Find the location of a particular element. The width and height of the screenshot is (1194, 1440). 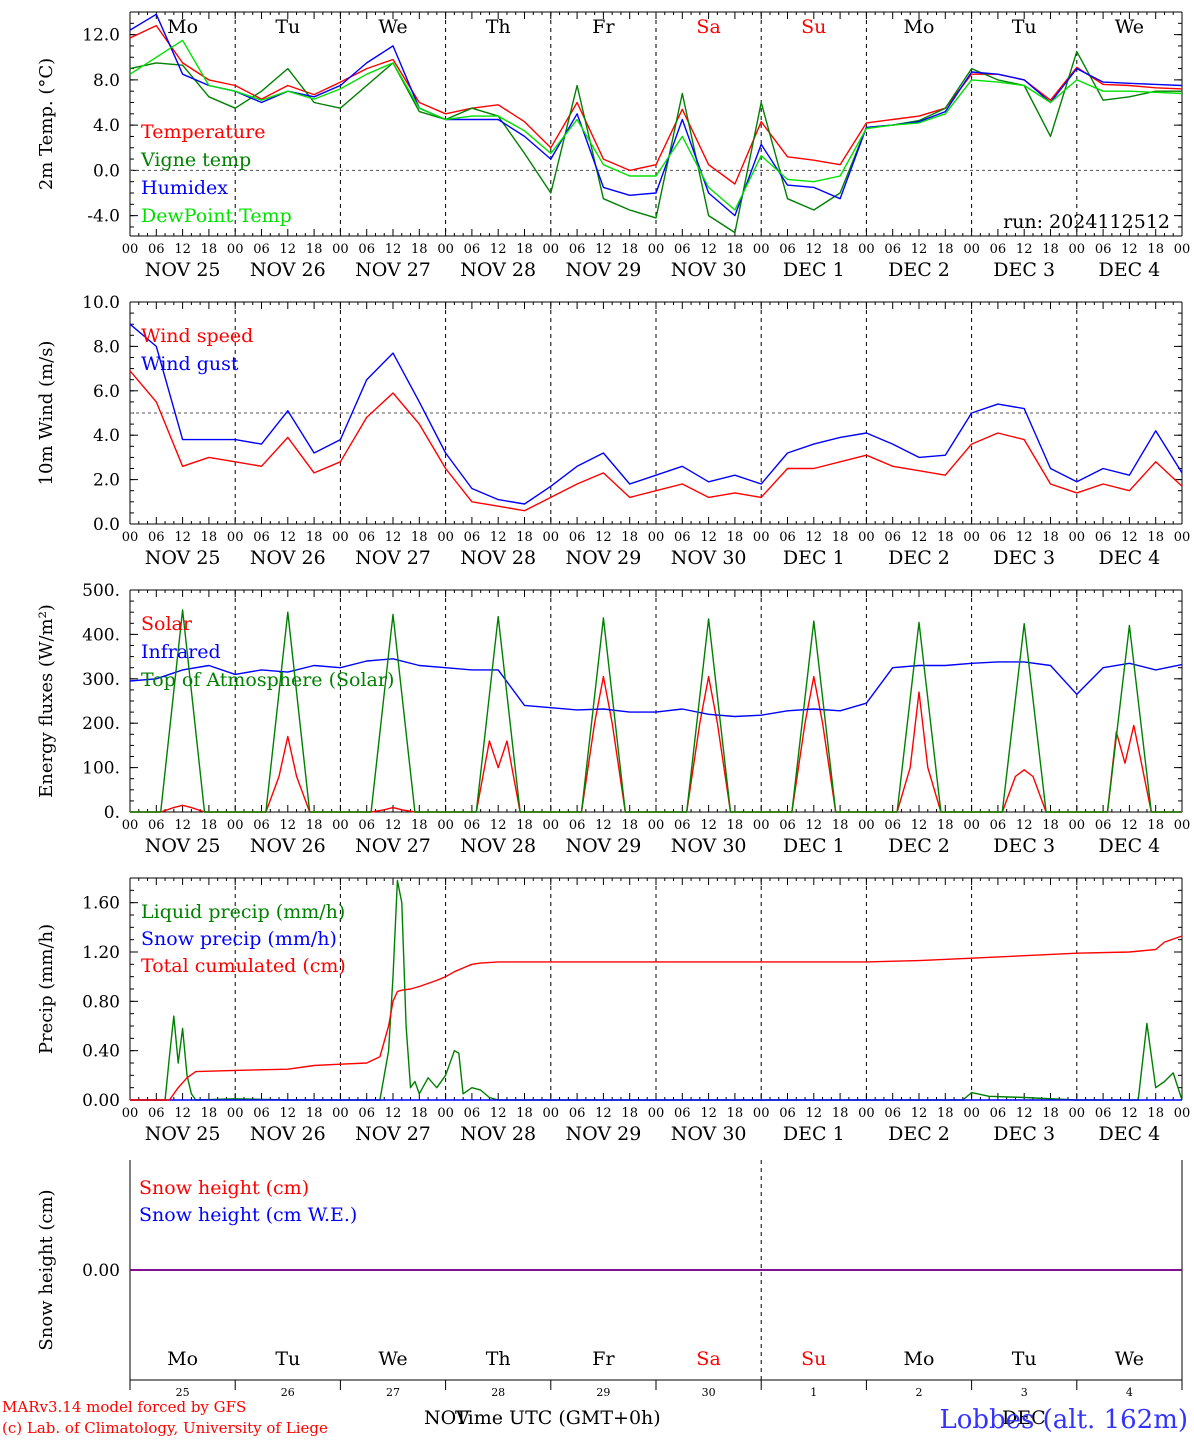

day-number: 26 is located at coordinates (288, 1392).